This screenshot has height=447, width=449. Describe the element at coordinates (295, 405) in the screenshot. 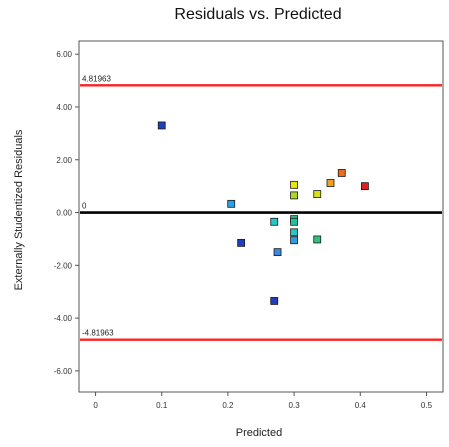

I see `x-tick-label: 0.3` at that location.